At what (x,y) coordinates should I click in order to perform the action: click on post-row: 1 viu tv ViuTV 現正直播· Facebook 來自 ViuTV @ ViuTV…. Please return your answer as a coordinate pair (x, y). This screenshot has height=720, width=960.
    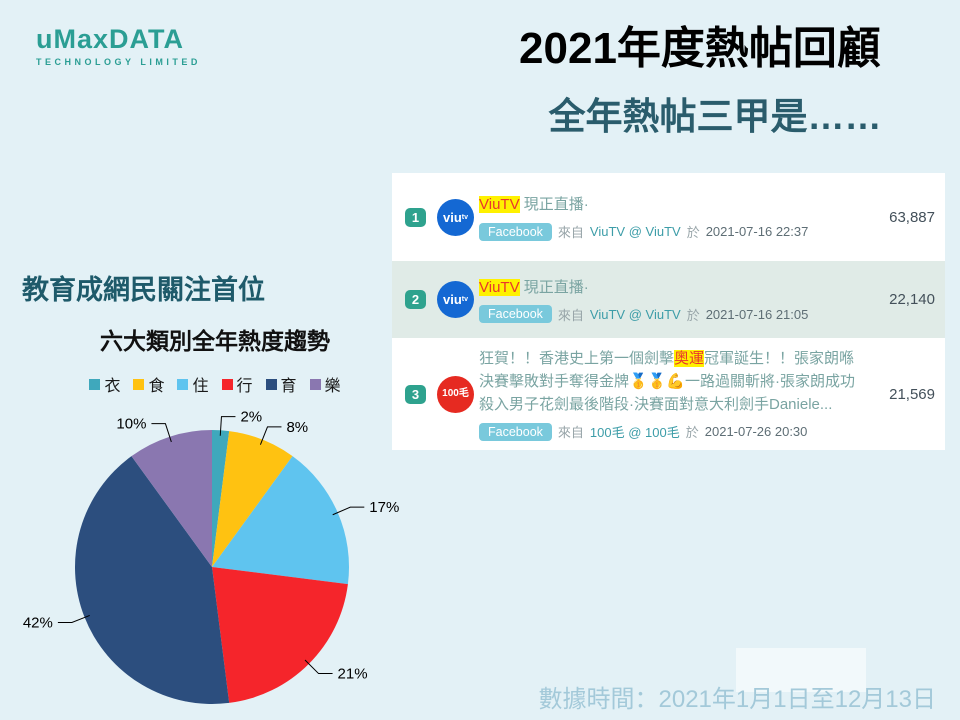
    Looking at the image, I should click on (668, 217).